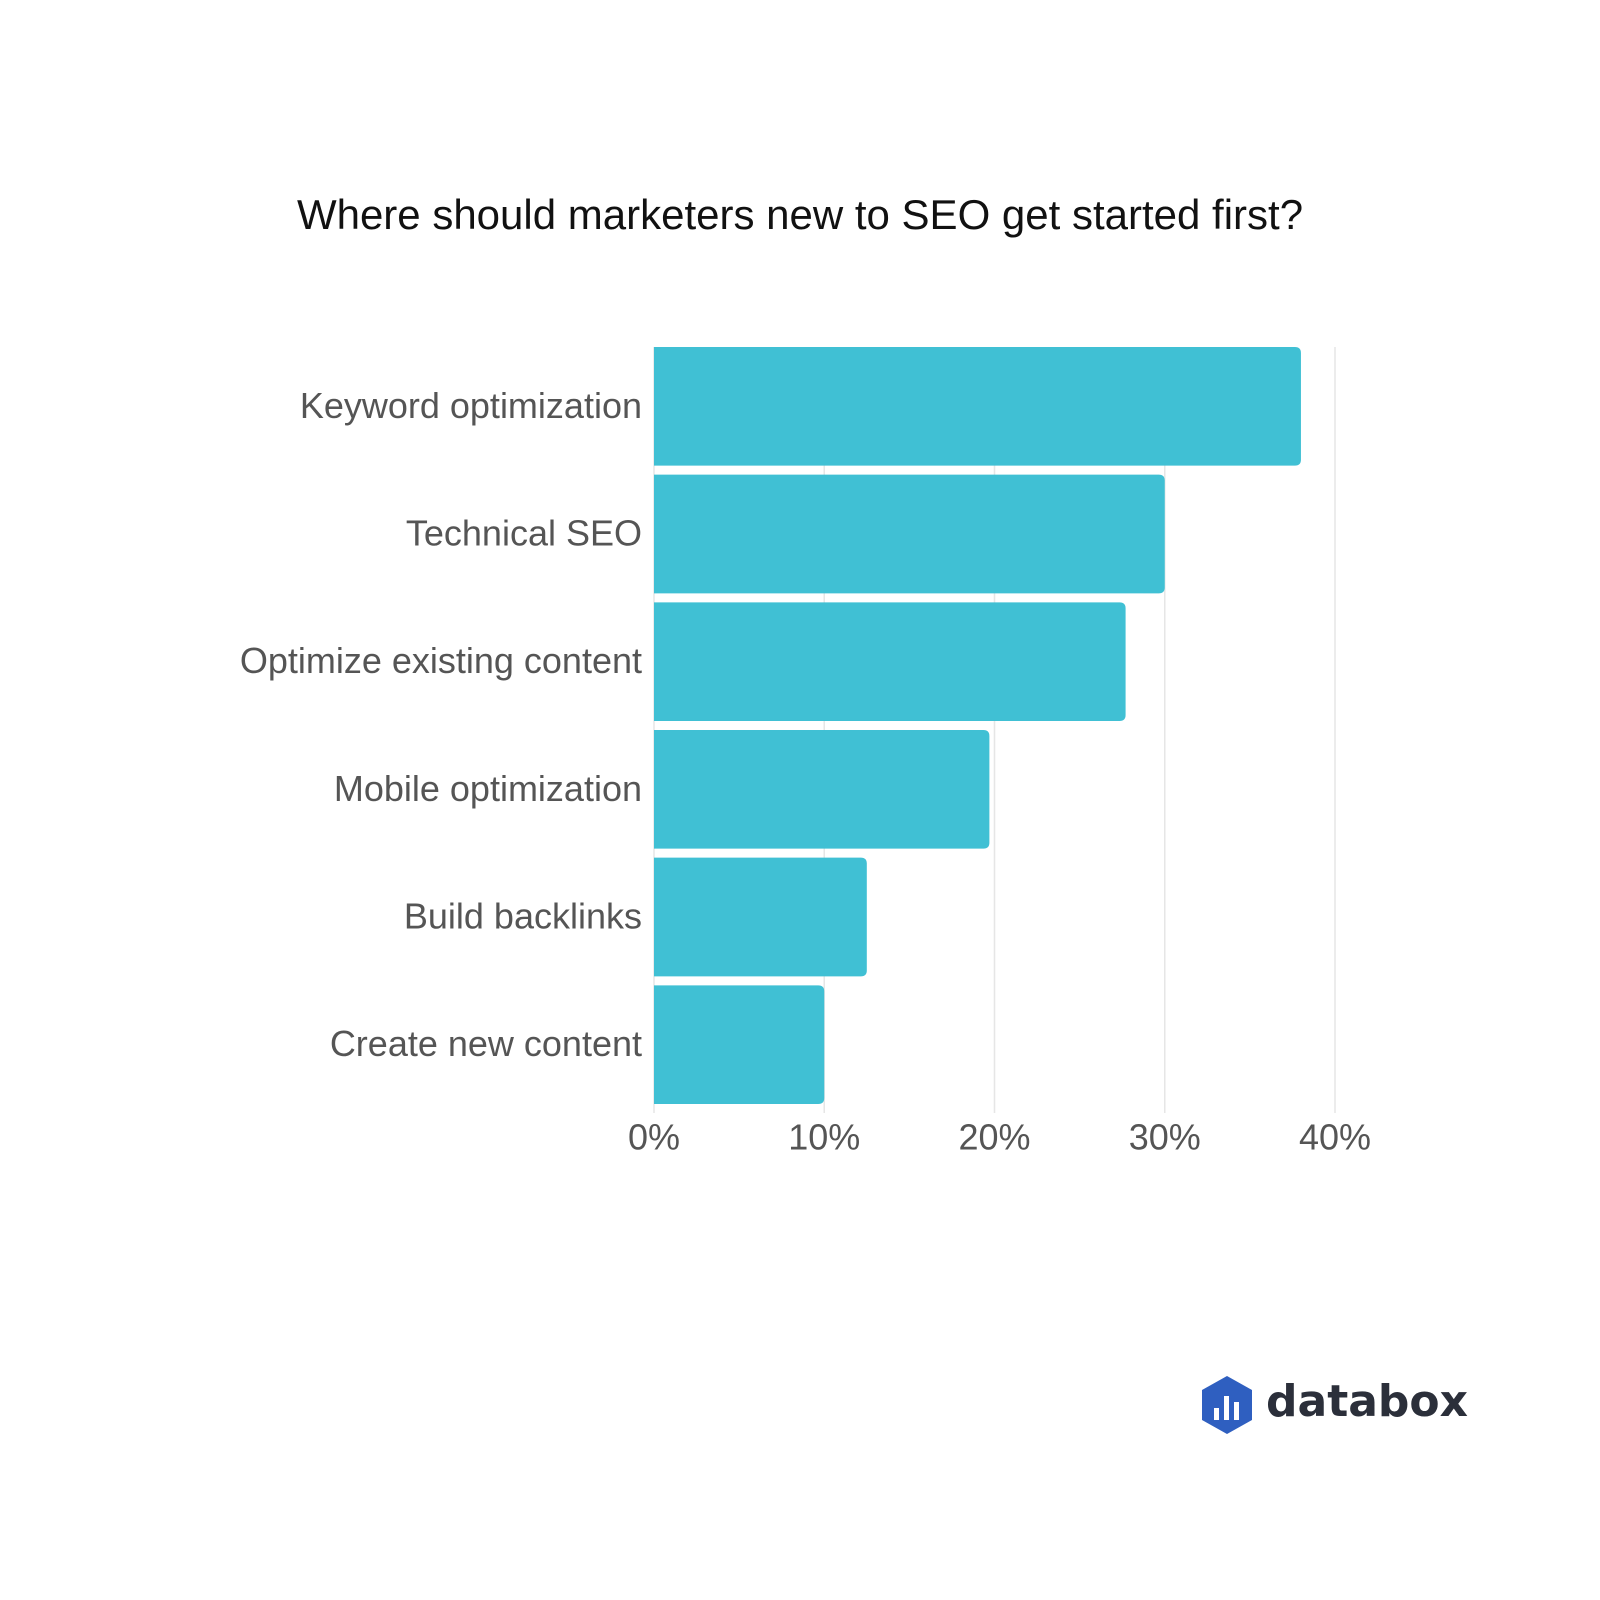 This screenshot has height=1600, width=1600. Describe the element at coordinates (824, 1137) in the screenshot. I see `x-tick-label: 10%` at that location.